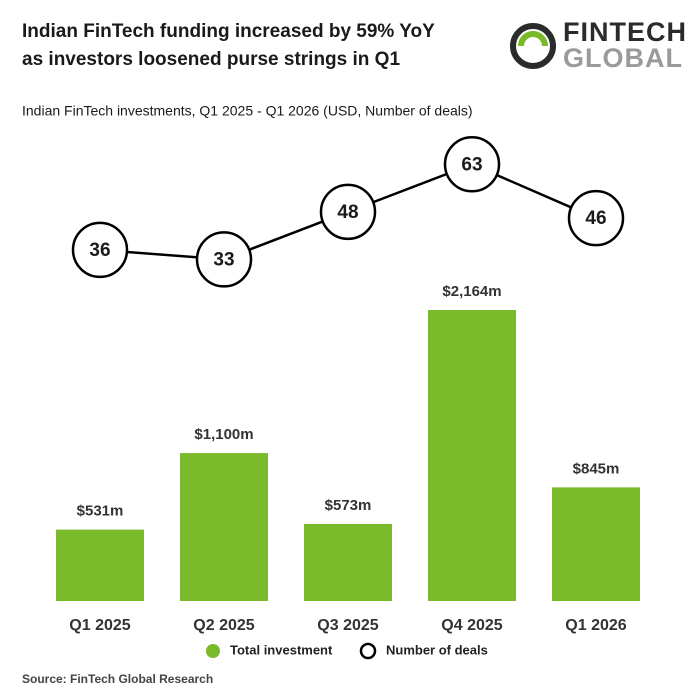 Image resolution: width=696 pixels, height=696 pixels. I want to click on logo: FINTECH GLOBAL, so click(598, 45).